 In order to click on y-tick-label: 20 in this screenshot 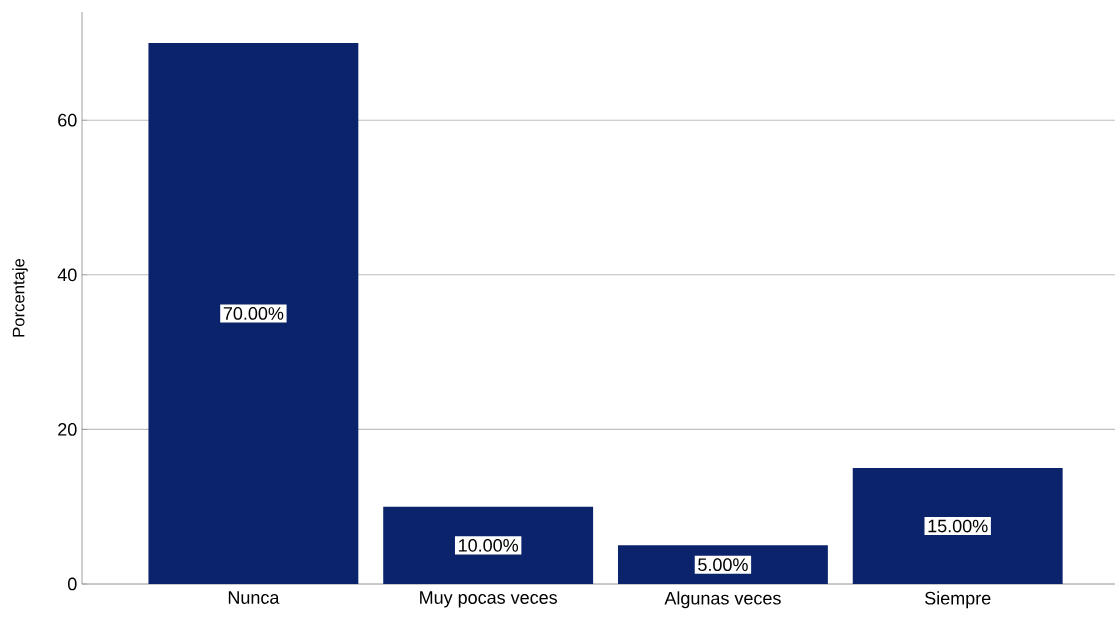, I will do `click(67, 429)`.